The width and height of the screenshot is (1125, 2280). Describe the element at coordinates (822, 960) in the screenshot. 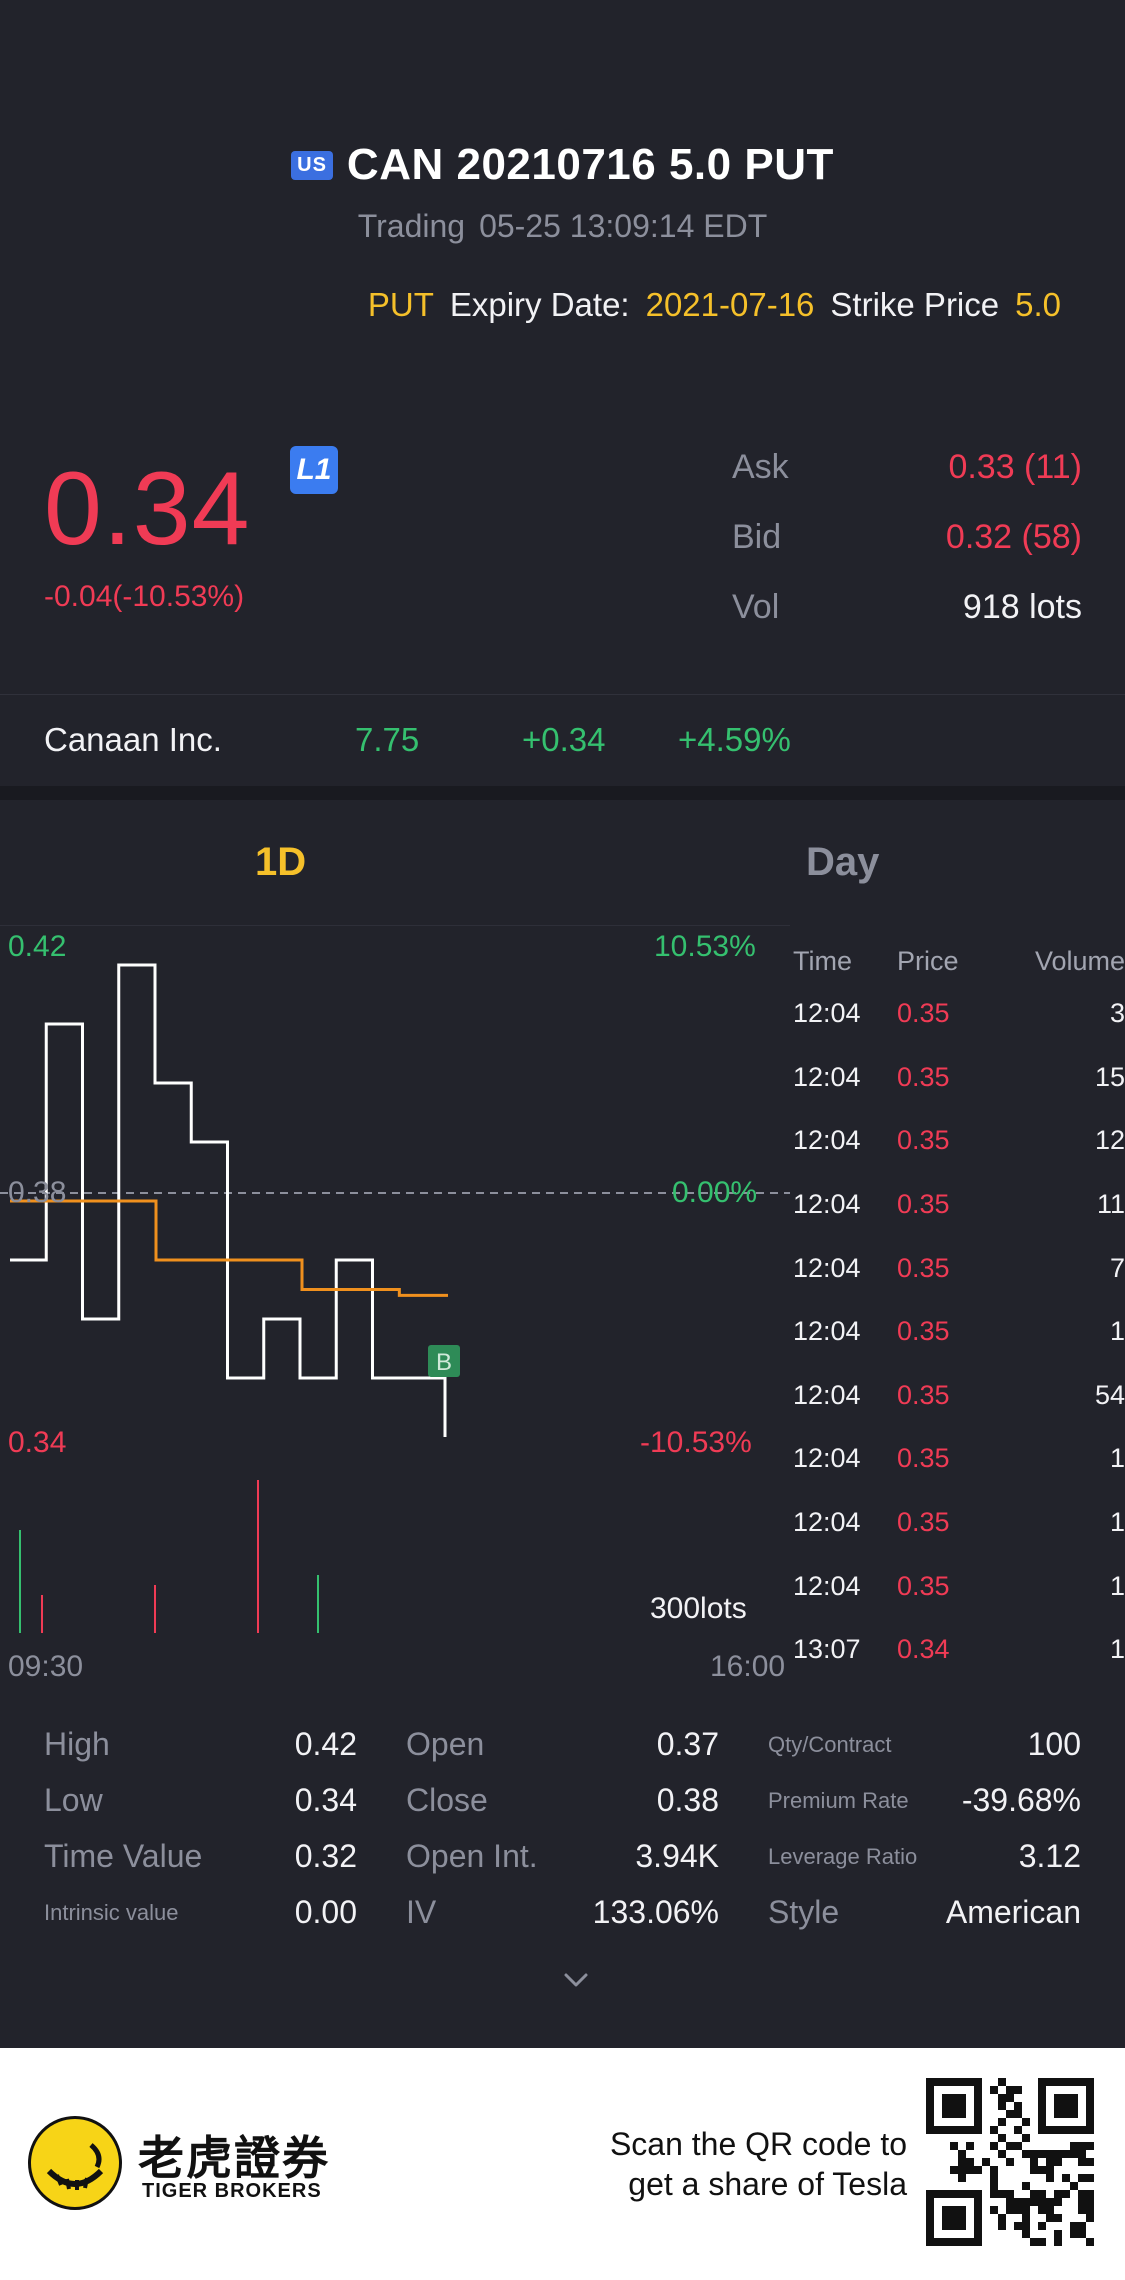

I see `trades-header-time: Time` at that location.